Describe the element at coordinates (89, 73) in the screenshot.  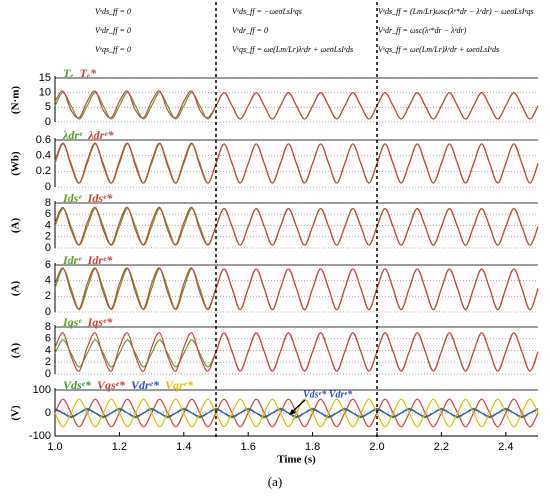
I see `legend-label: Tₑ*` at that location.